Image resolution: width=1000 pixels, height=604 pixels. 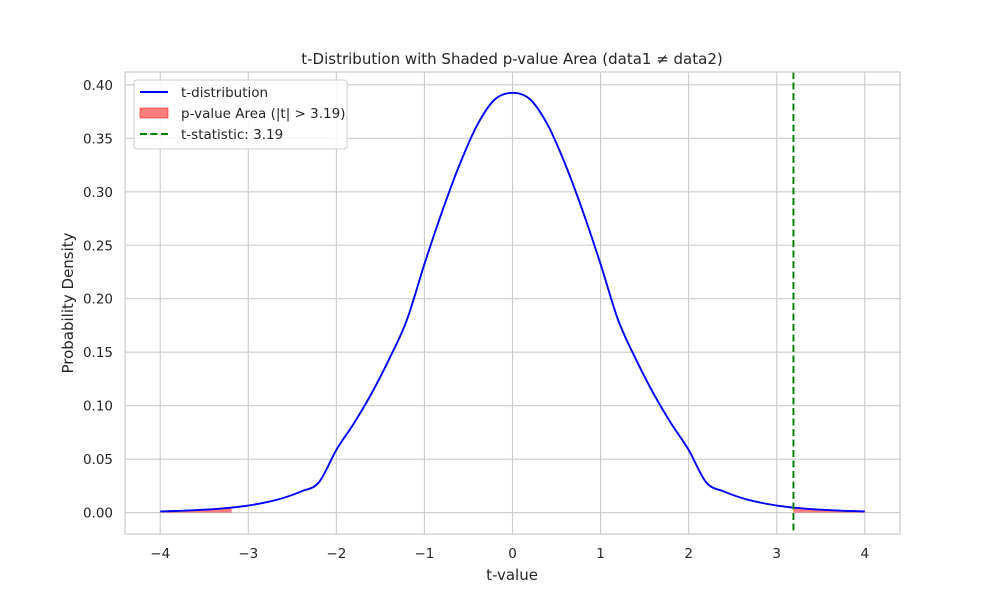 What do you see at coordinates (154, 113) in the screenshot?
I see `legend-swatch-patch` at bounding box center [154, 113].